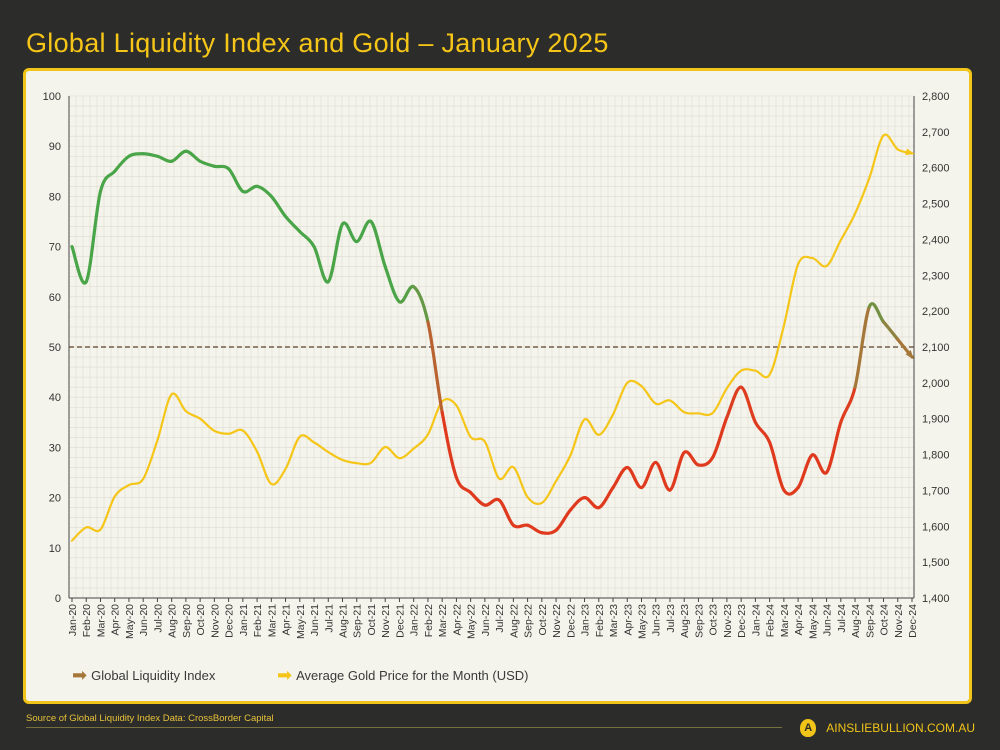  I want to click on x-tick-label: Feb-23, so click(600, 620).